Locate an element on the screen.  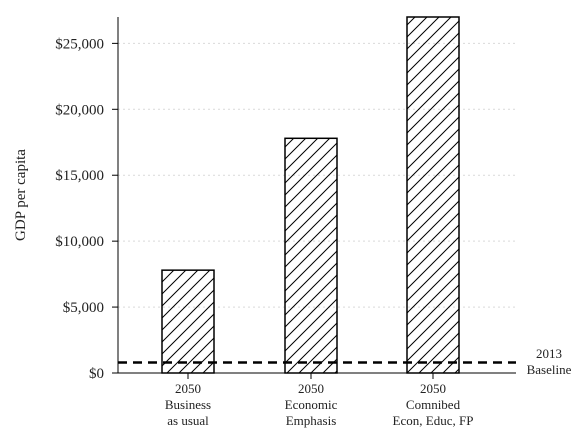
y-tick-label: $25,000 is located at coordinates (79, 44).